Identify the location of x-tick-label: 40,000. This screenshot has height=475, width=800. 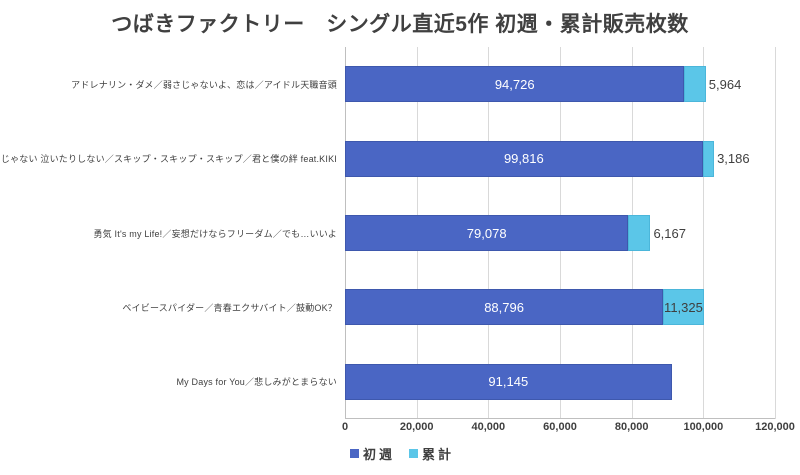
(488, 427).